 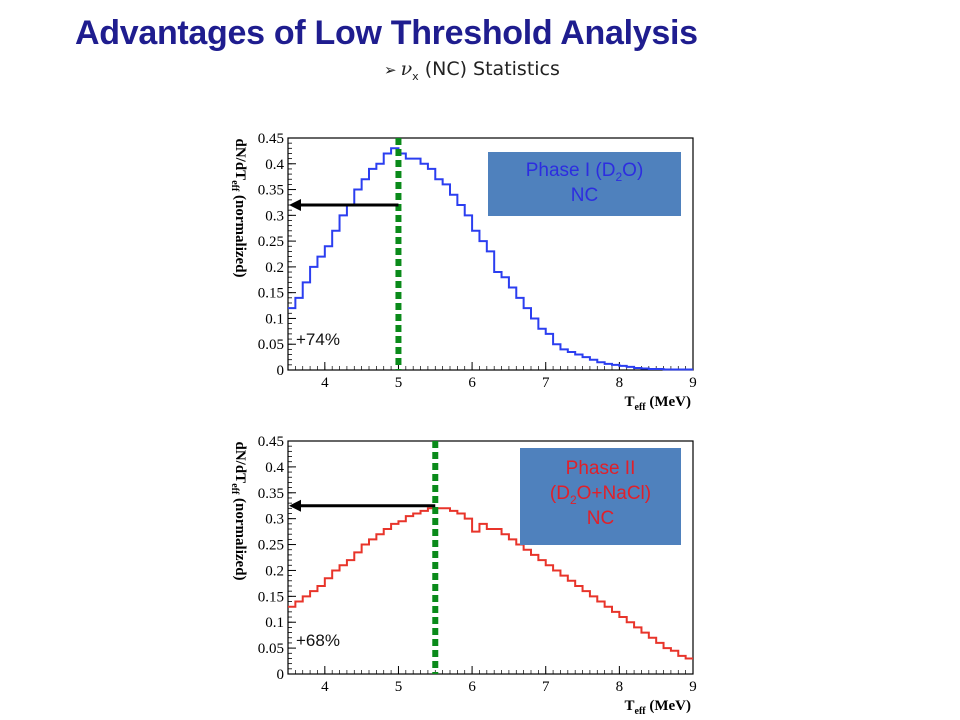 I want to click on phase1-x-tick-label: 6, so click(x=472, y=383).